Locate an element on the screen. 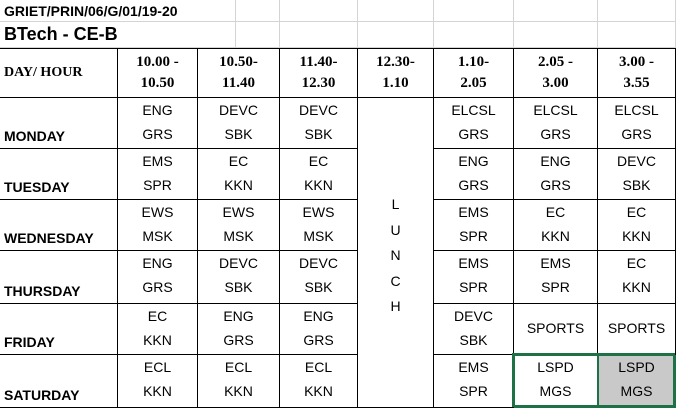 The width and height of the screenshot is (676, 408). period-header-3: 11.40- 12.30 is located at coordinates (319, 73).